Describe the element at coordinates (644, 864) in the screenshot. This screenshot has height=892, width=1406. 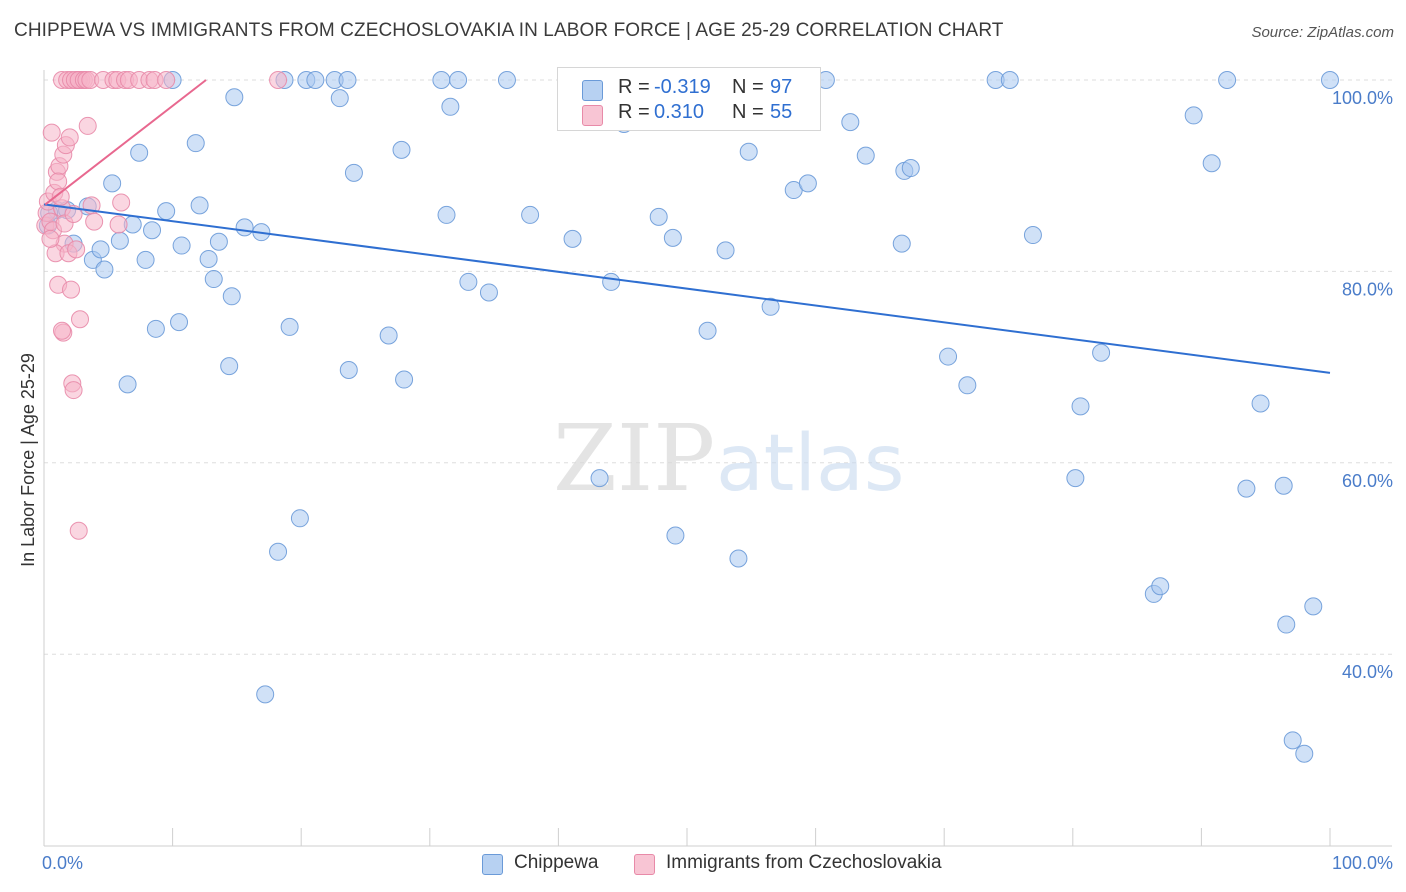
I see `legend-swatch-pink` at that location.